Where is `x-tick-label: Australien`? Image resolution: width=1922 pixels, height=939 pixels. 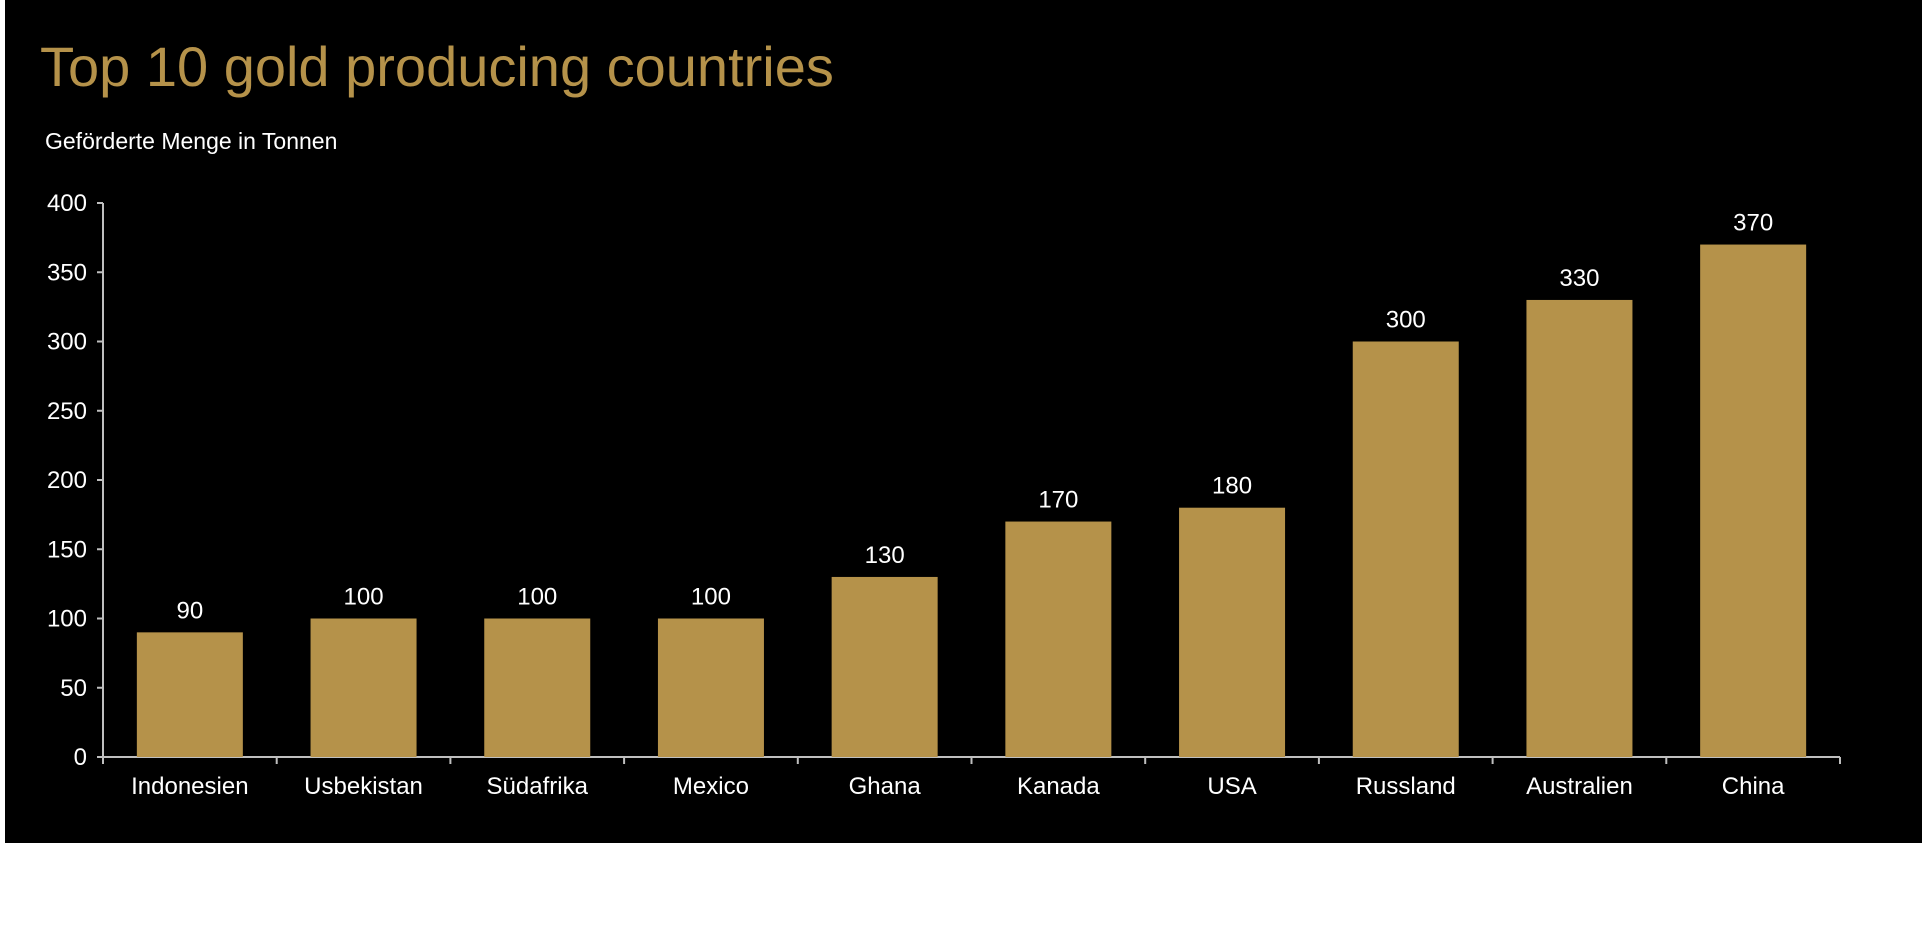
x-tick-label: Australien is located at coordinates (1579, 786).